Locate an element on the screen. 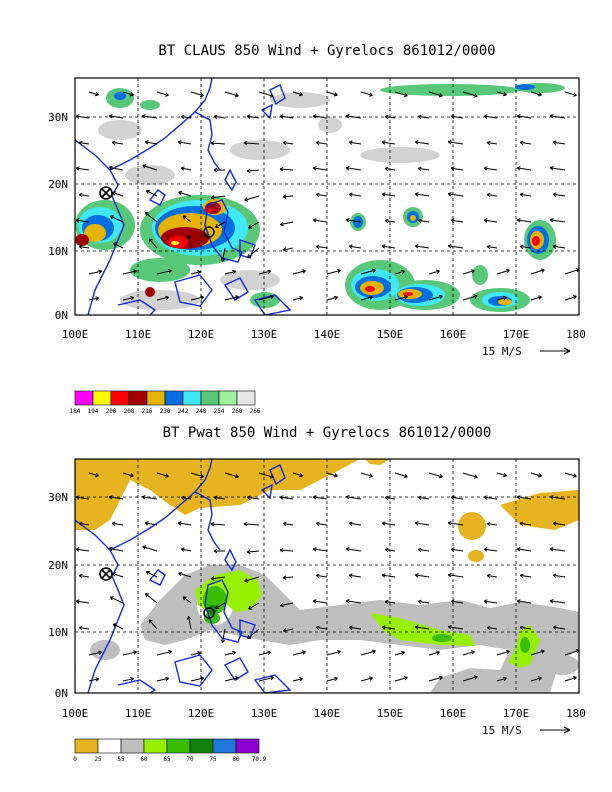 The image size is (612, 792). lon-label: 170E is located at coordinates (516, 713).